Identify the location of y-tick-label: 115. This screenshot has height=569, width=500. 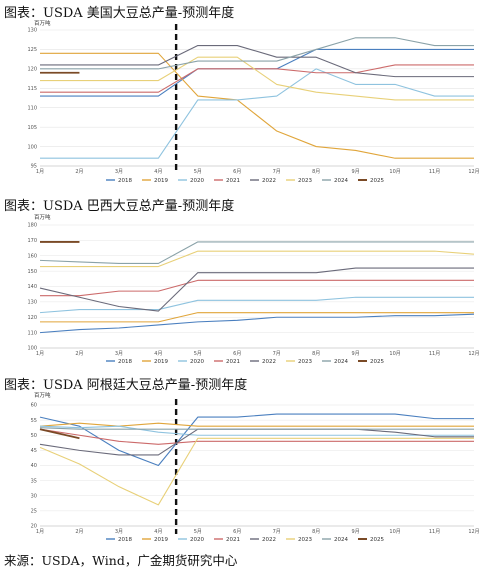
(32, 89).